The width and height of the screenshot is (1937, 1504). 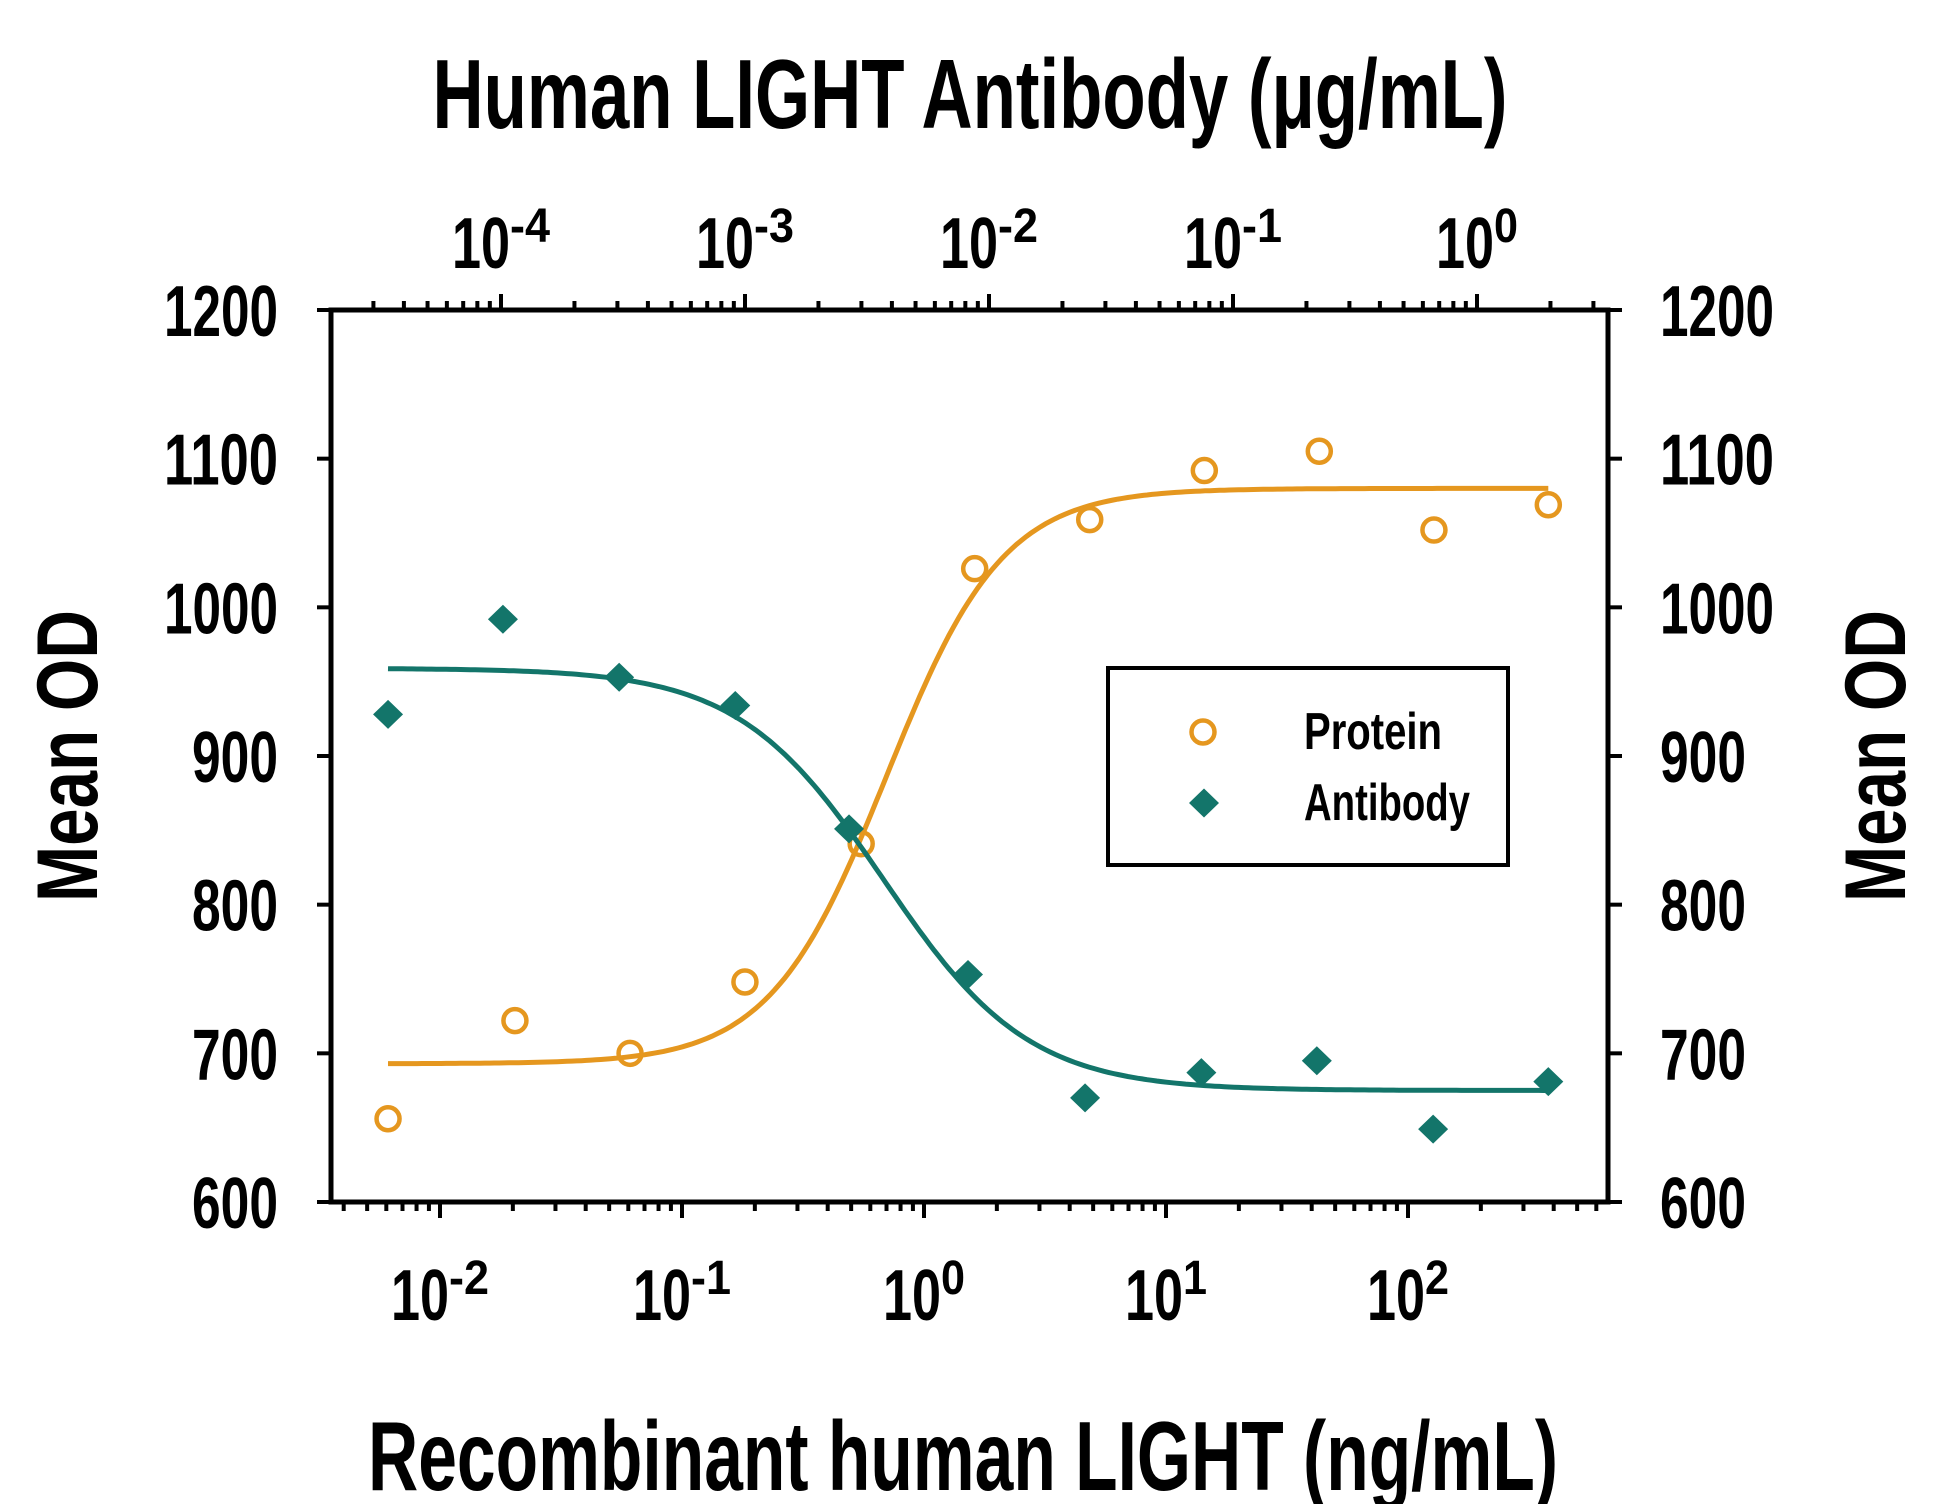 What do you see at coordinates (1477, 242) in the screenshot?
I see `top-x-tick-label: 10⁰` at bounding box center [1477, 242].